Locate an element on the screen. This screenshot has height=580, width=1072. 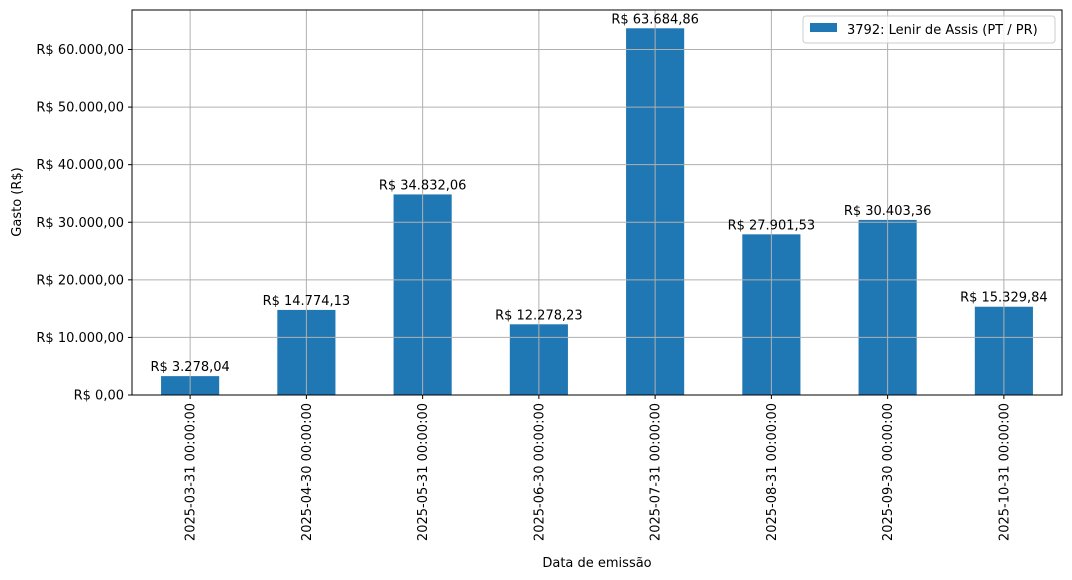
x-tick-label: 2025-05-31 00:00:00 is located at coordinates (423, 472).